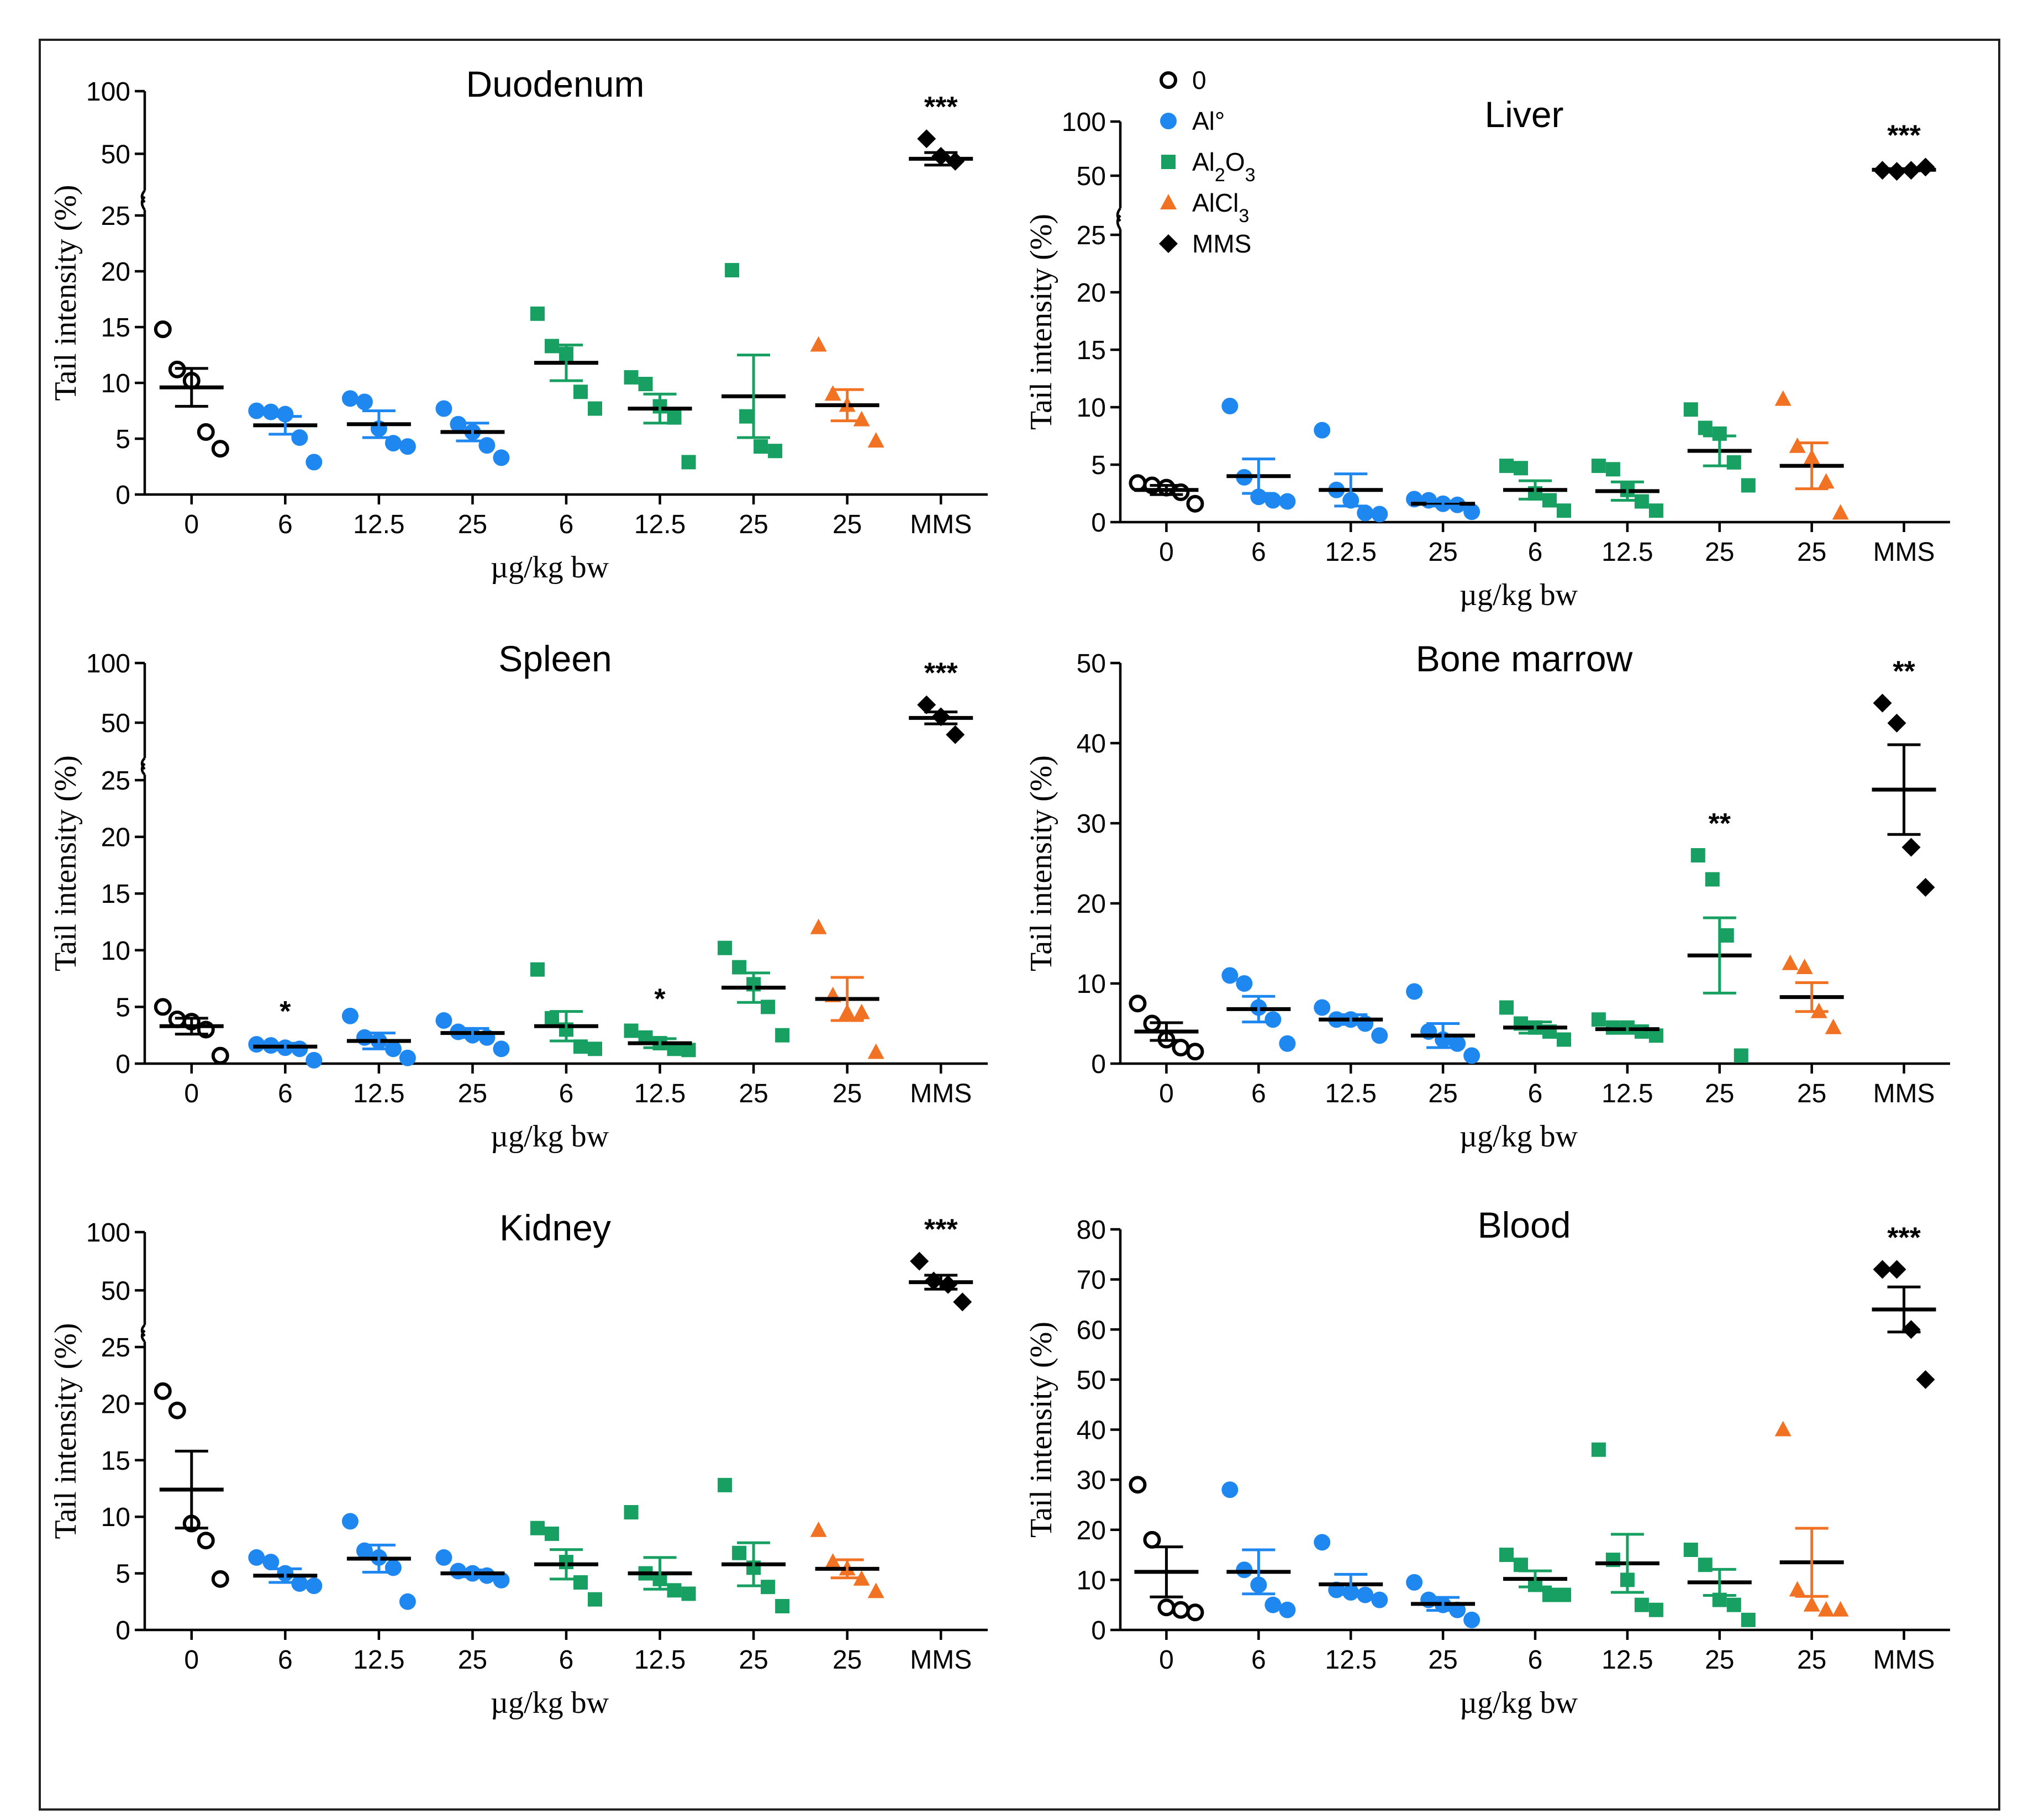 The width and height of the screenshot is (2039, 1820). Describe the element at coordinates (1524, 1224) in the screenshot. I see `chart-title: Blood` at that location.